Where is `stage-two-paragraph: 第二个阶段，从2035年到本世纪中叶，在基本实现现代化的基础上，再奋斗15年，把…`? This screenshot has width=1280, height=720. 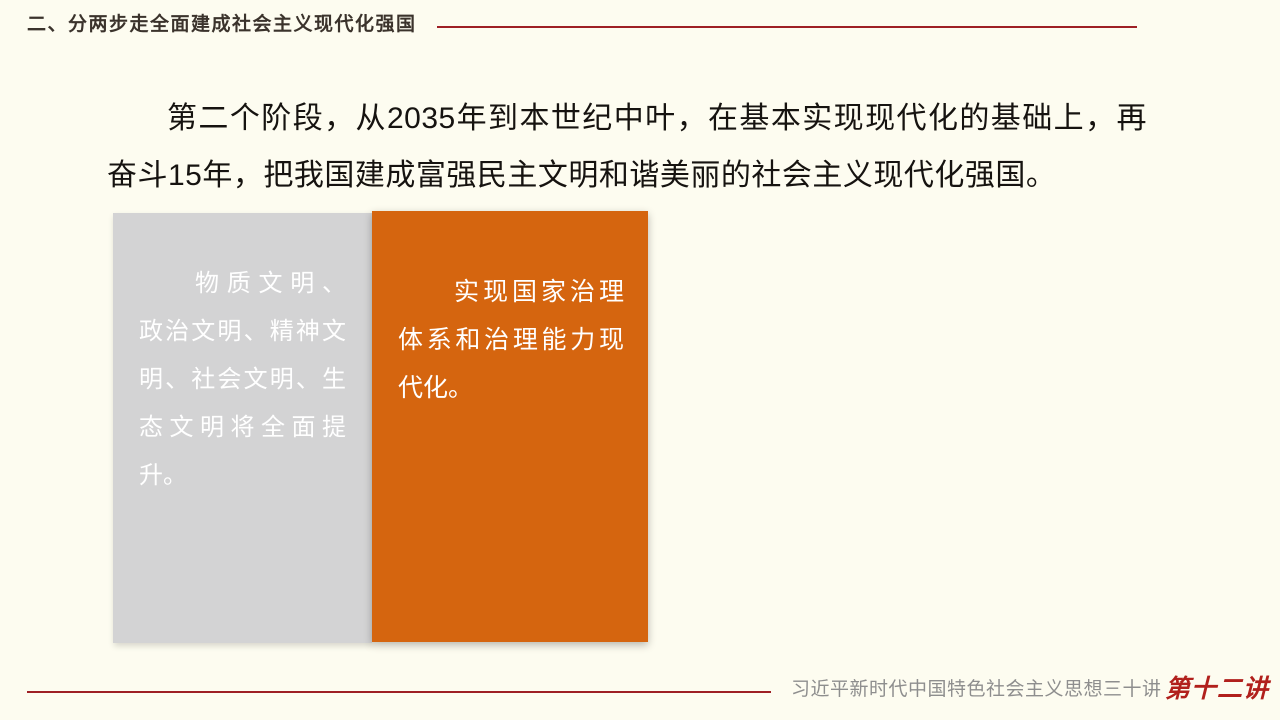
stage-two-paragraph: 第二个阶段，从2035年到本世纪中叶，在基本实现现代化的基础上，再奋斗15年，把… is located at coordinates (627, 147).